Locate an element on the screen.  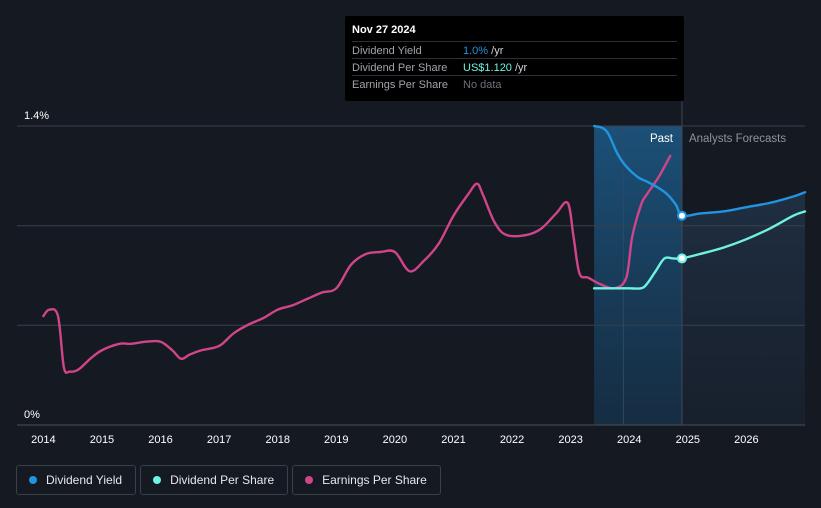
series-dividend-yield is located at coordinates (699, 171).